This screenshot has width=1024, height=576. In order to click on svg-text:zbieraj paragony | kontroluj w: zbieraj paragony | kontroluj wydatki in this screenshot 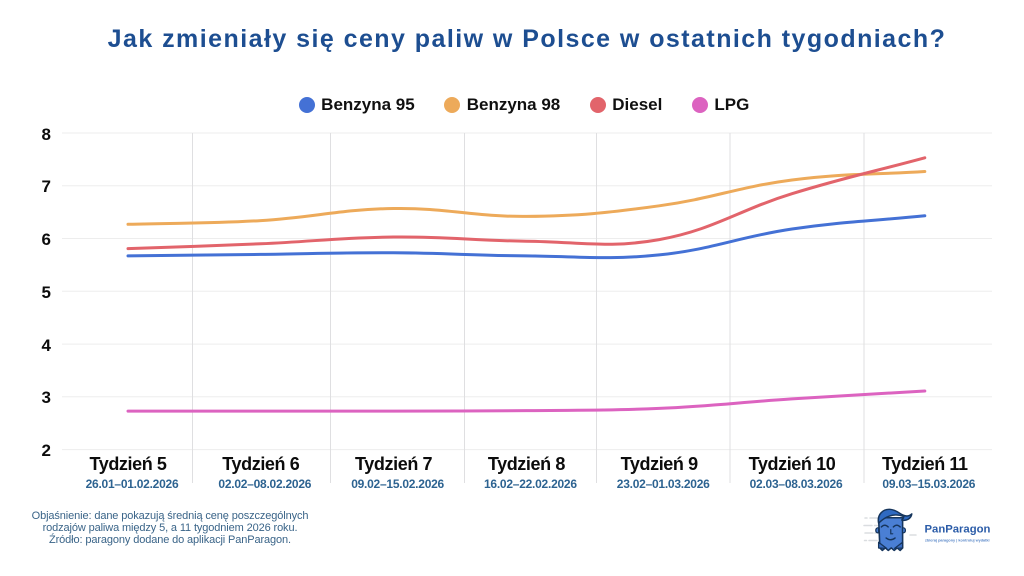, I will do `click(957, 540)`.